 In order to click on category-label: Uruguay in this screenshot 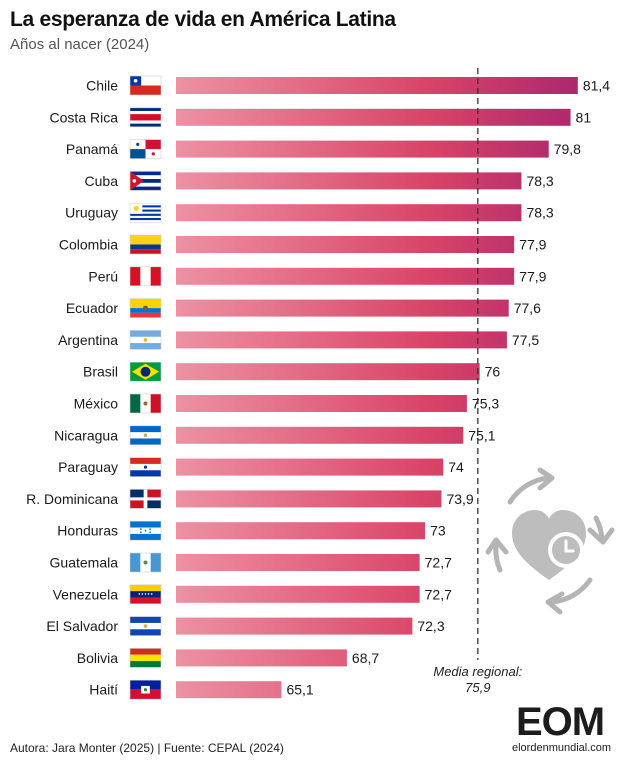, I will do `click(91, 213)`.